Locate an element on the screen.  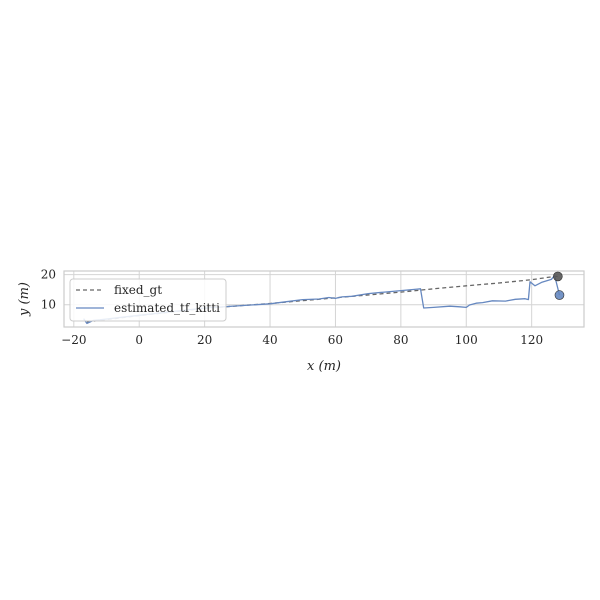
x-axis-label: x (m) is located at coordinates (324, 366).